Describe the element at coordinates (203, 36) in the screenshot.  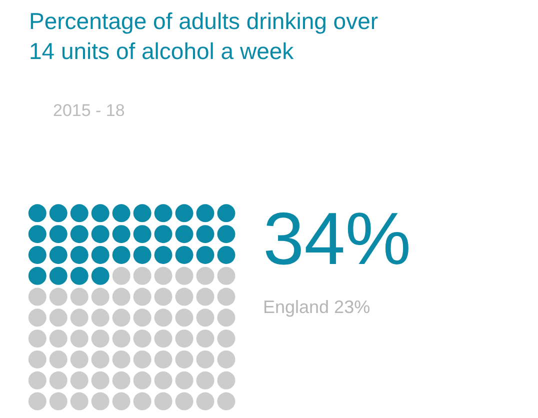
I see `text: Percentage of adults drinking over 14 units of alcohol a week` at that location.